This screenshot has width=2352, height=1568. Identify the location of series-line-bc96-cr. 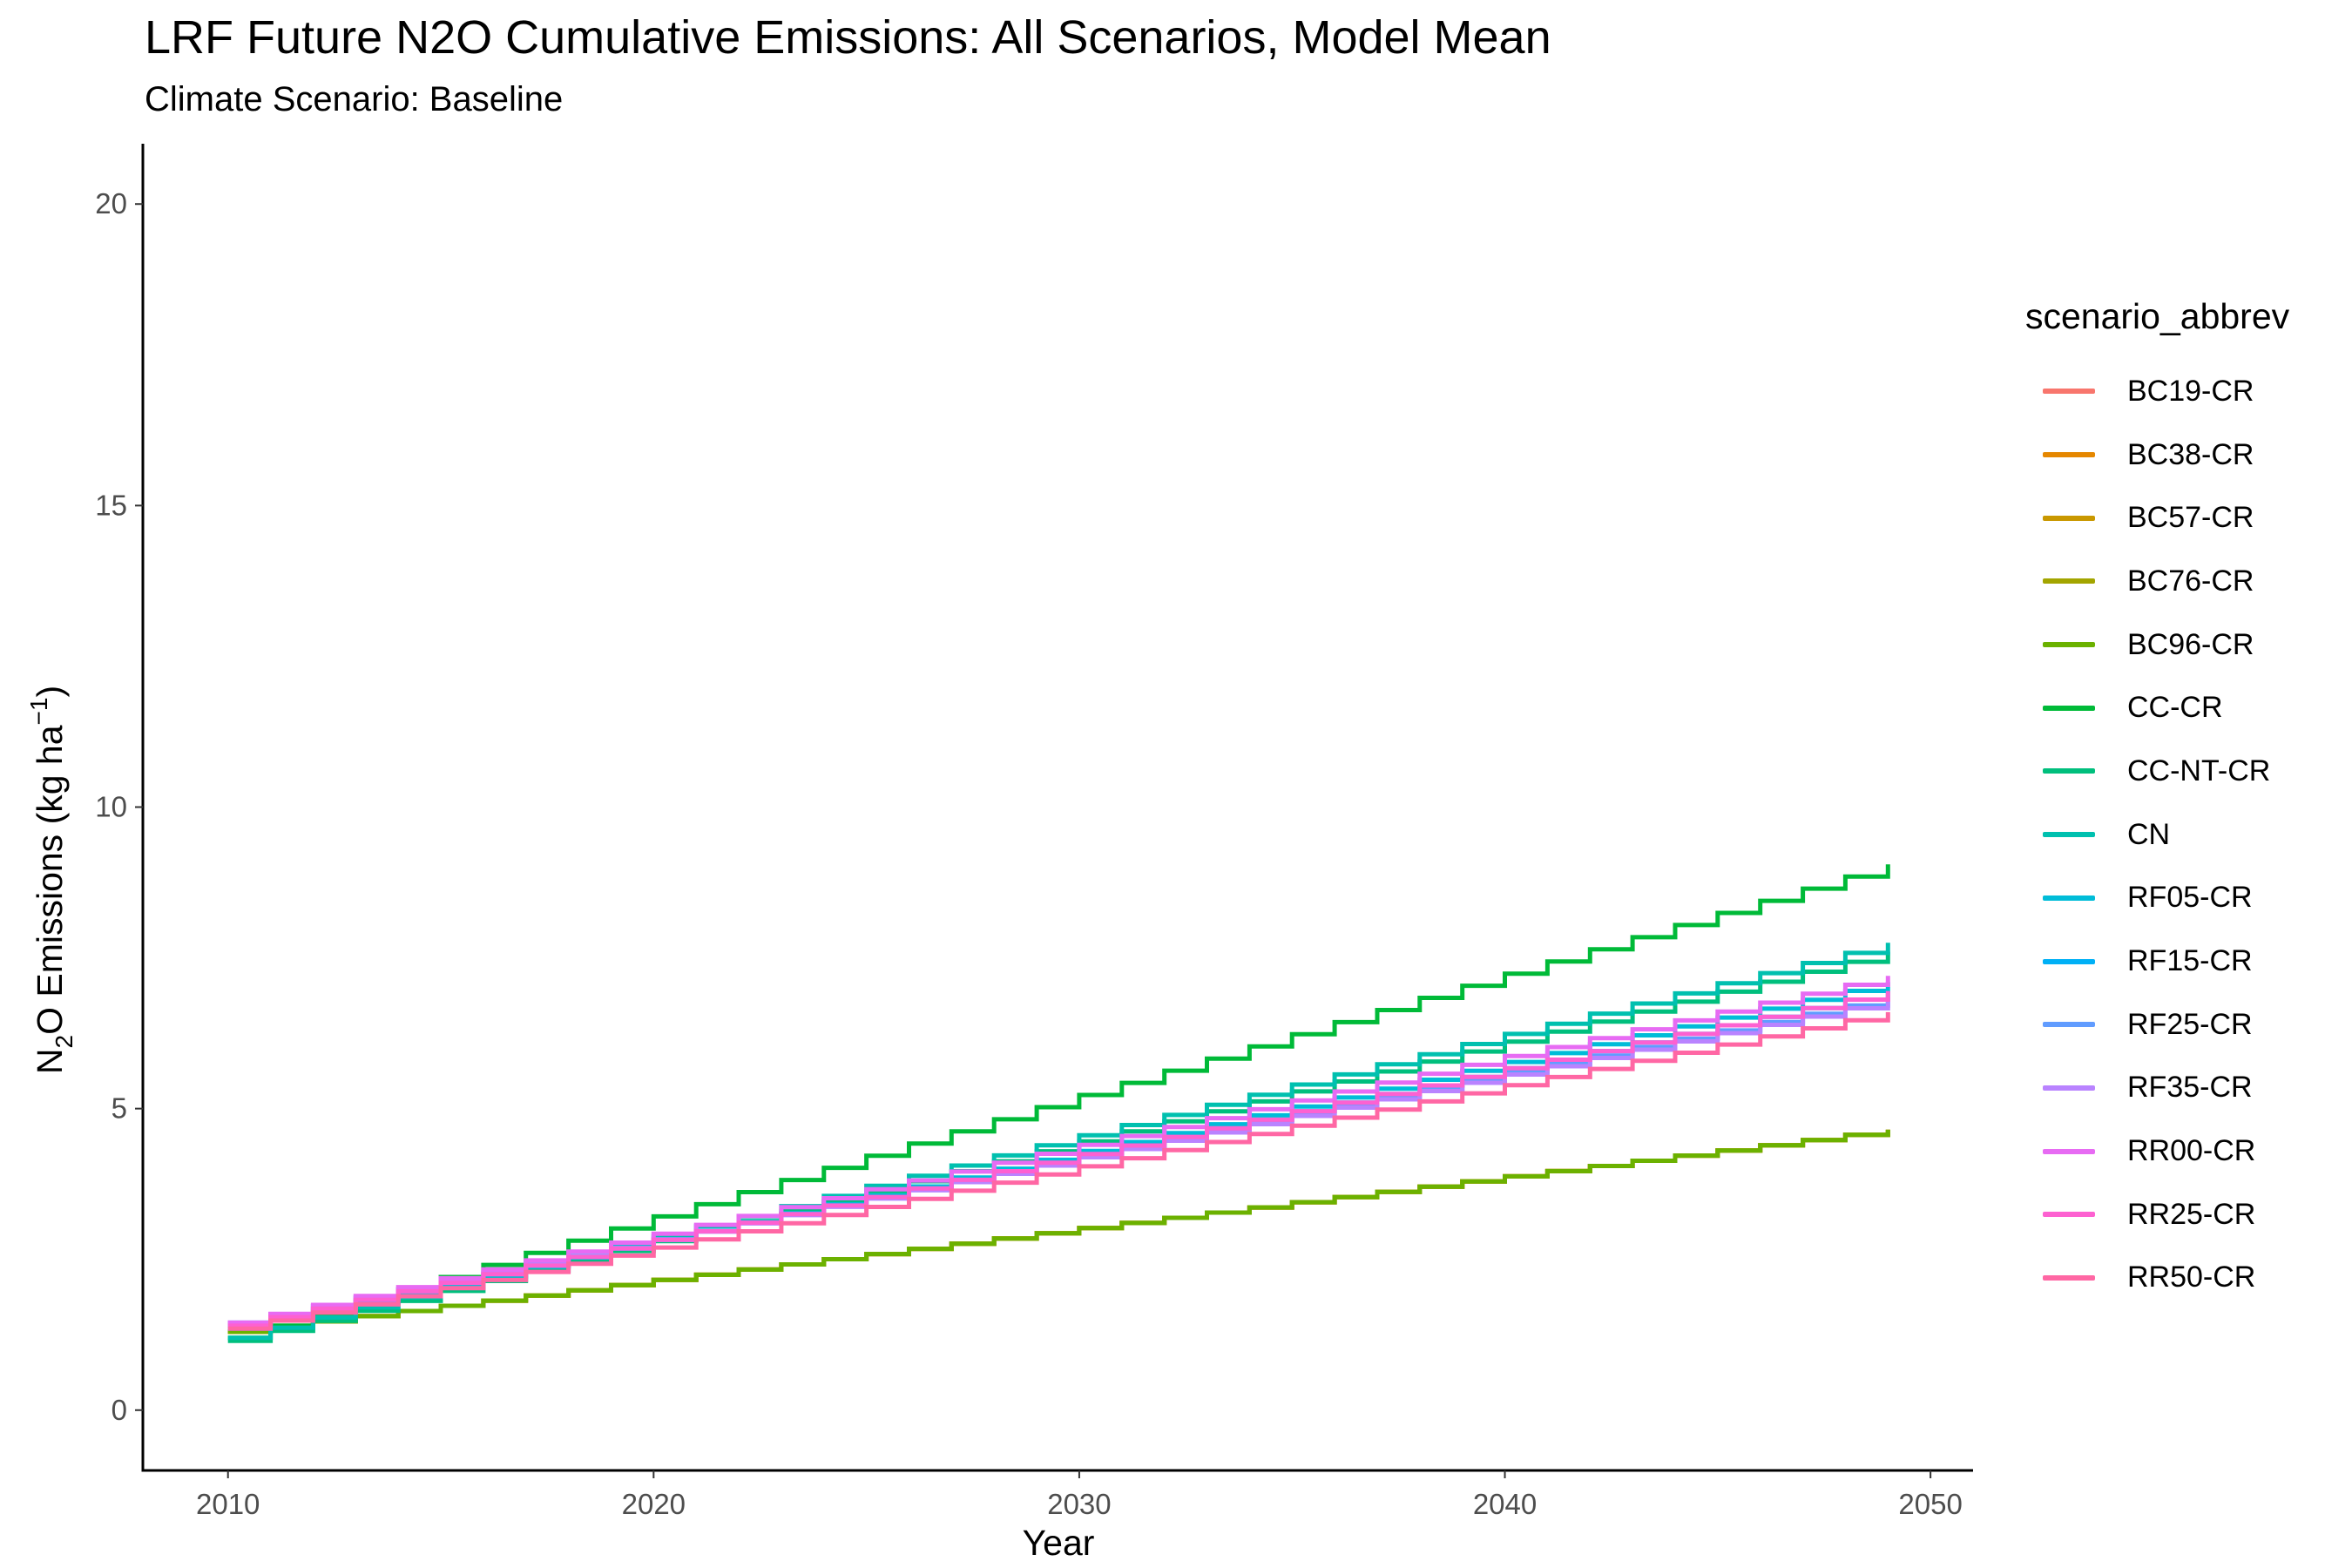
(1058, 1232).